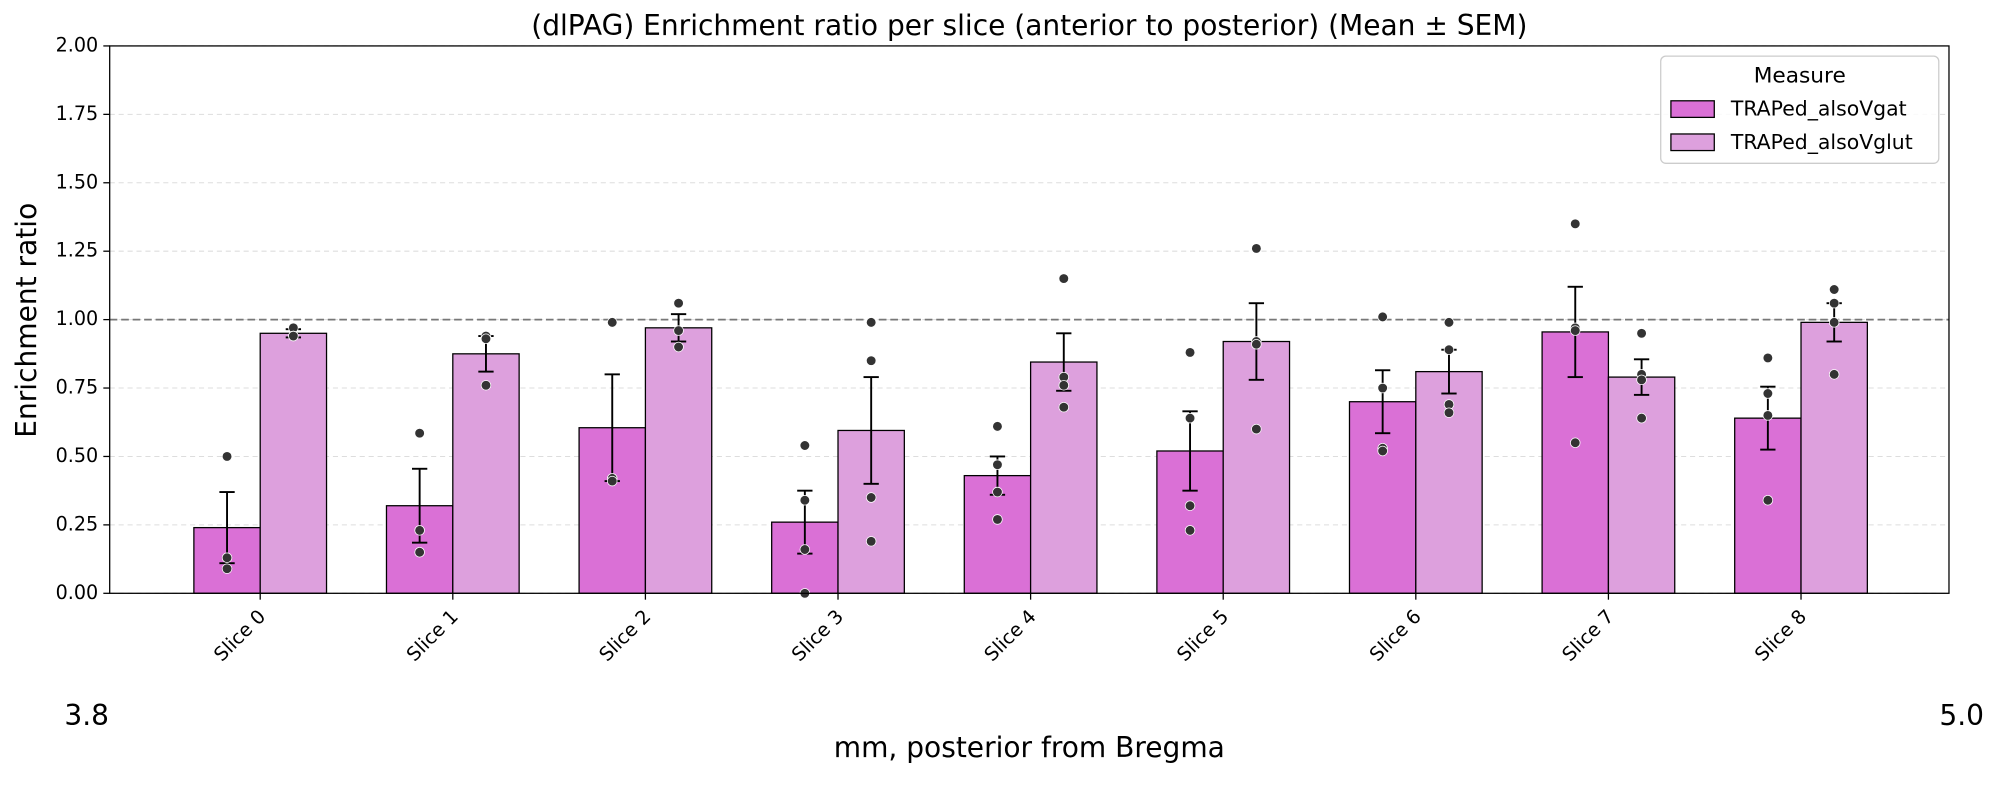 This screenshot has width=2000, height=800. I want to click on legend-label: TRAPed_alsoVgat, so click(1818, 109).